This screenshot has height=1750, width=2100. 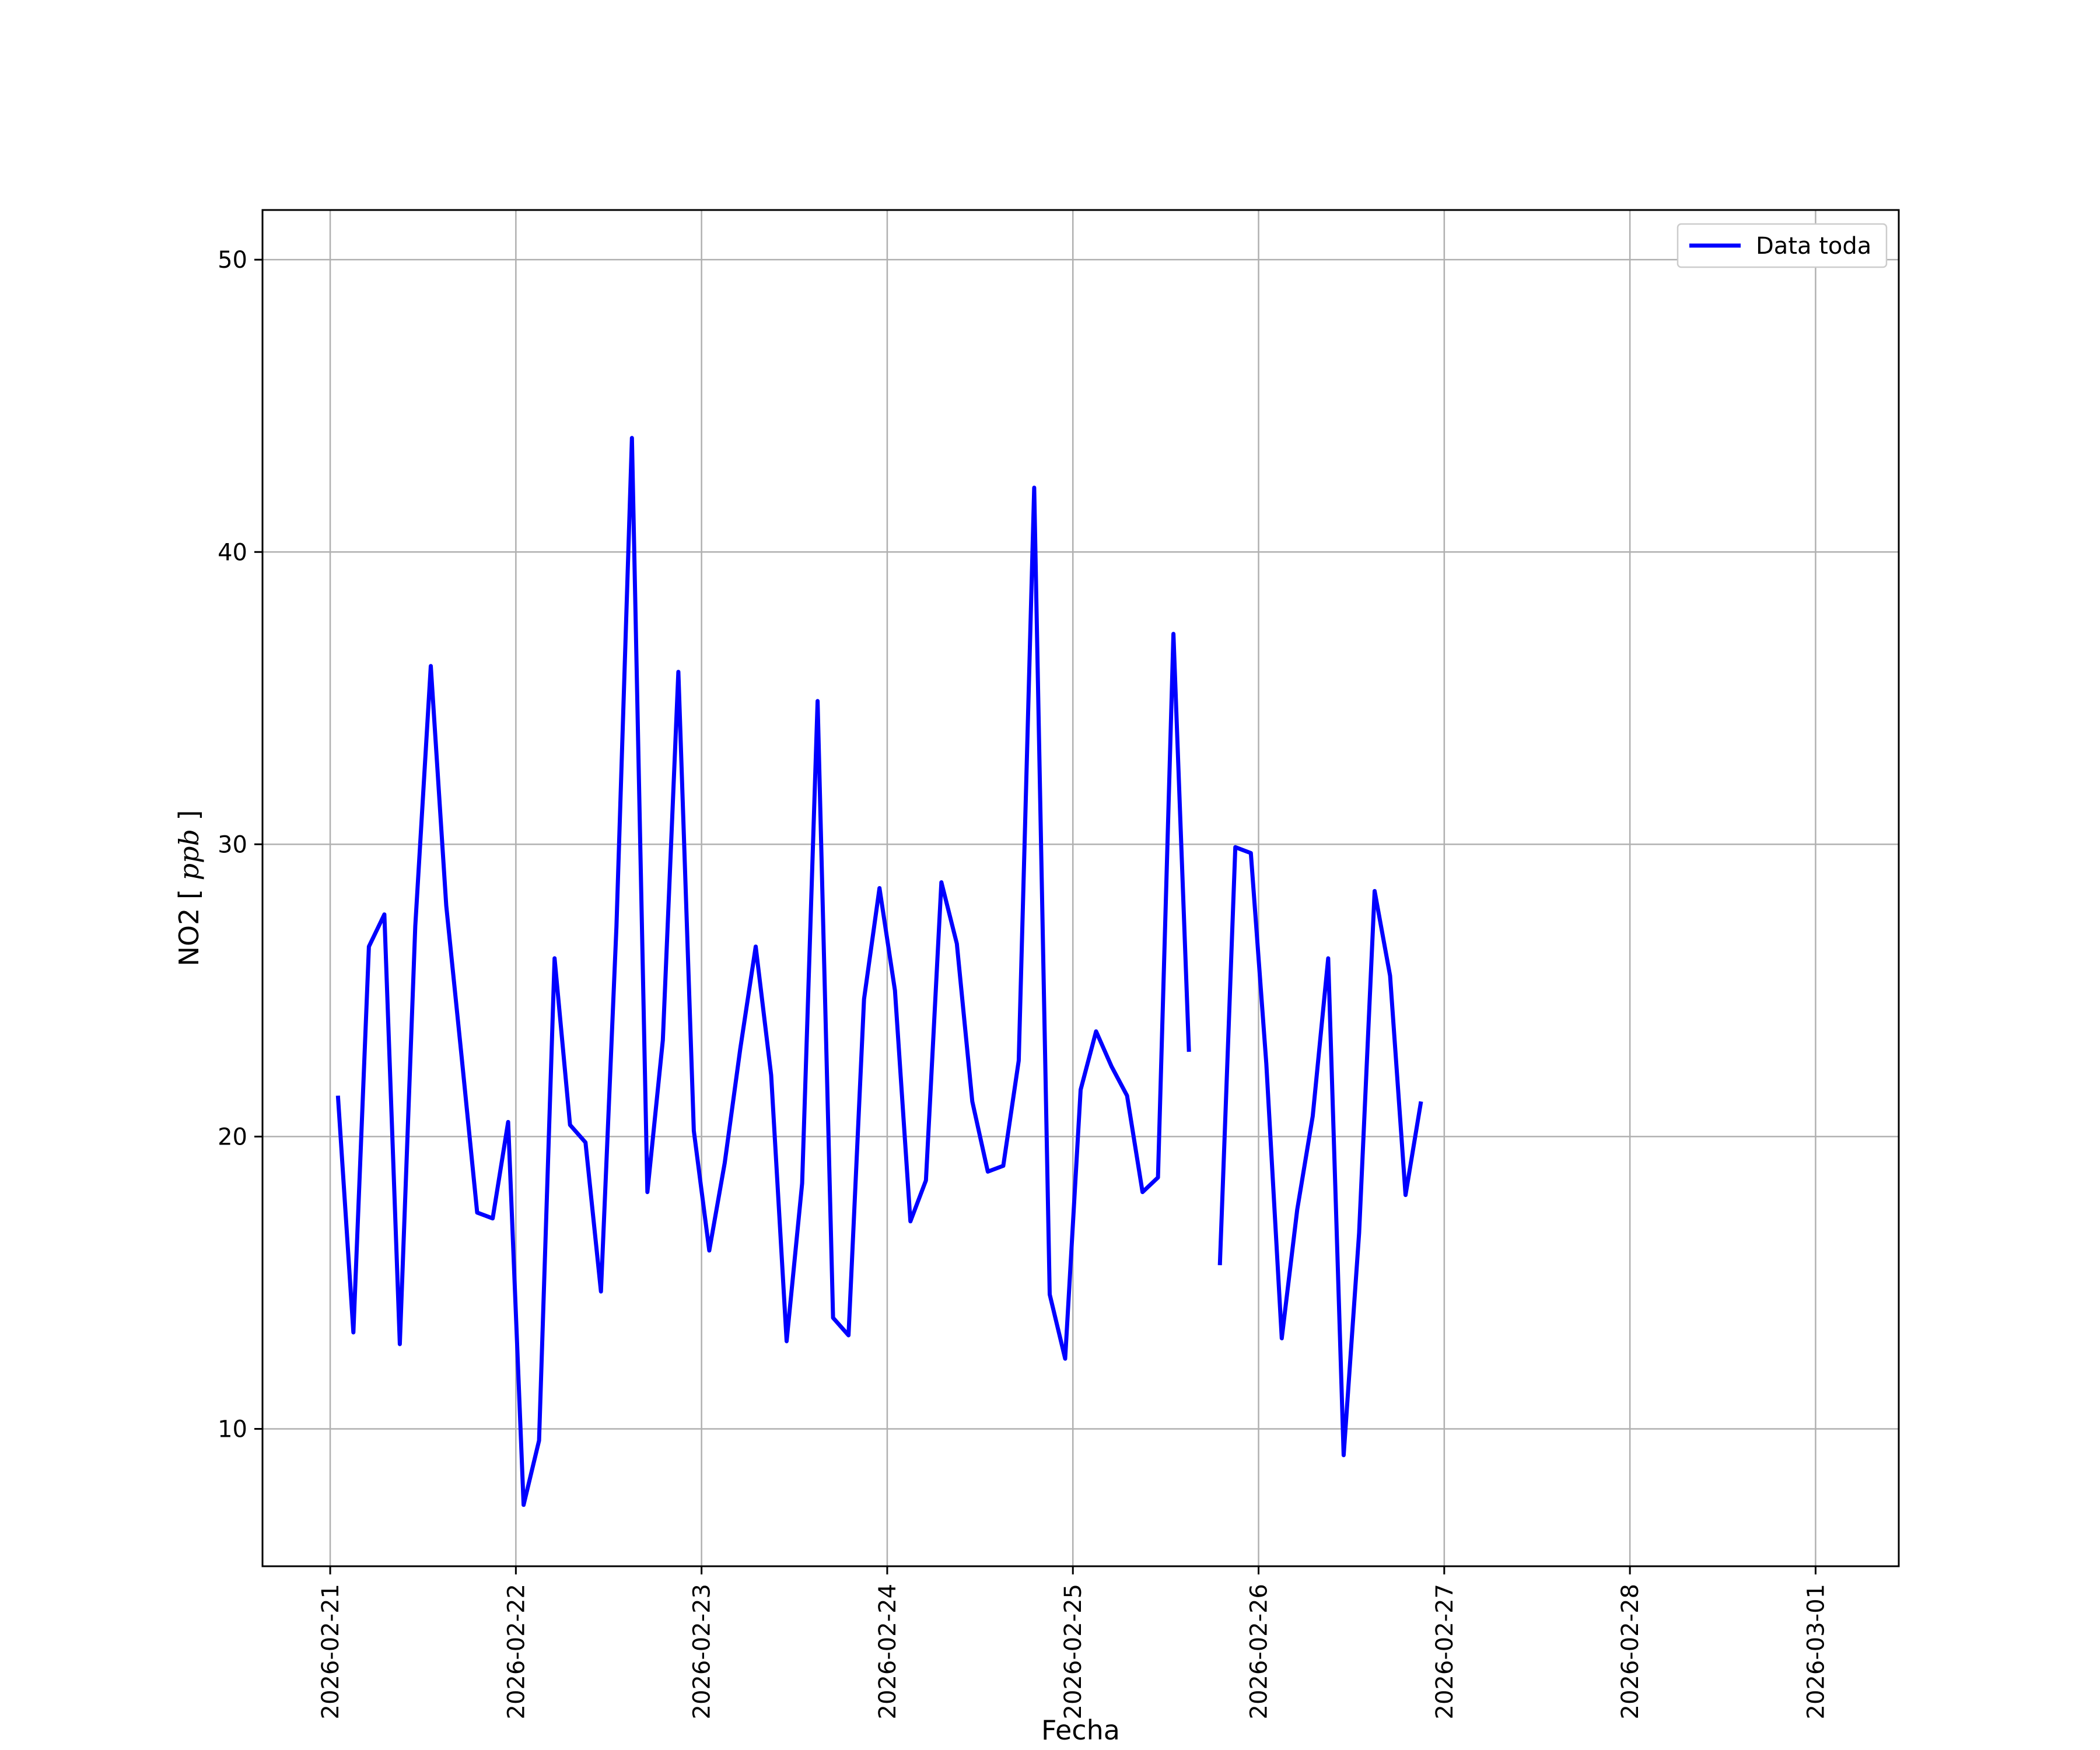 I want to click on x-tick-label: 2026-02-27, so click(x=1445, y=1651).